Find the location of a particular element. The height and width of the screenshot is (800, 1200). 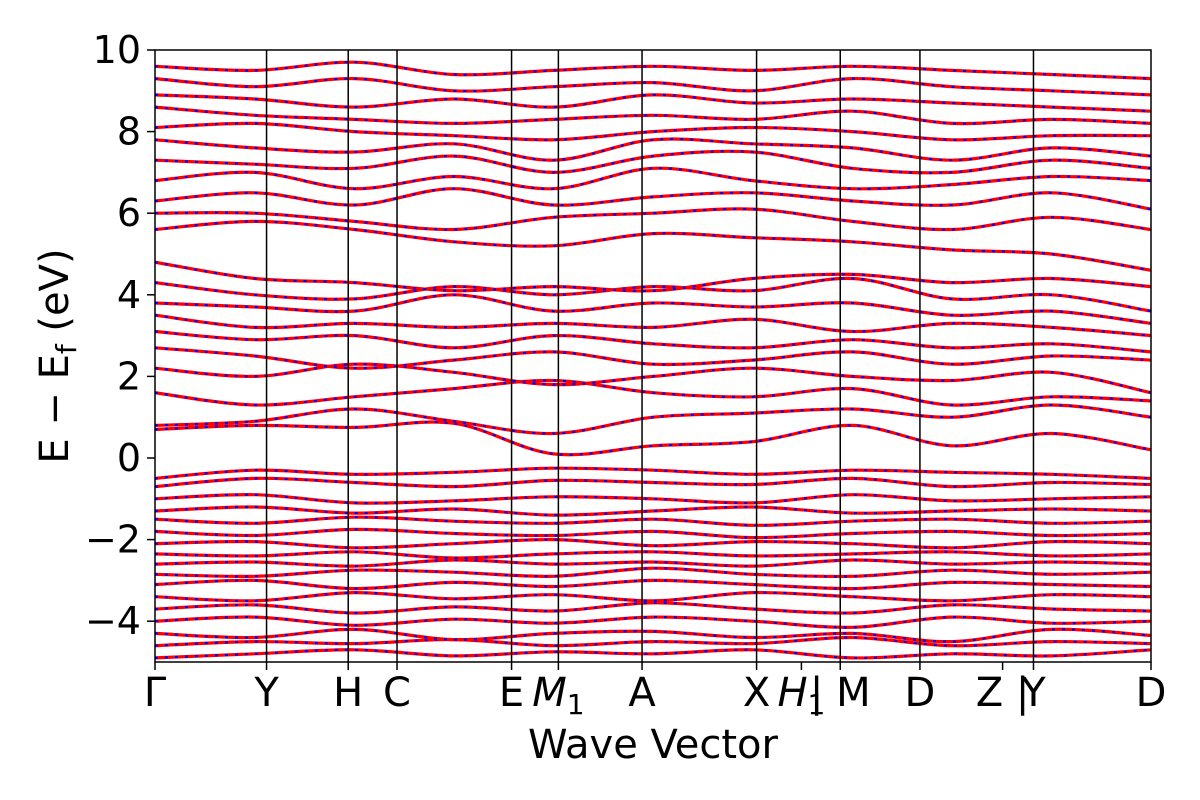

y-tick-label: −2 is located at coordinates (113, 540).